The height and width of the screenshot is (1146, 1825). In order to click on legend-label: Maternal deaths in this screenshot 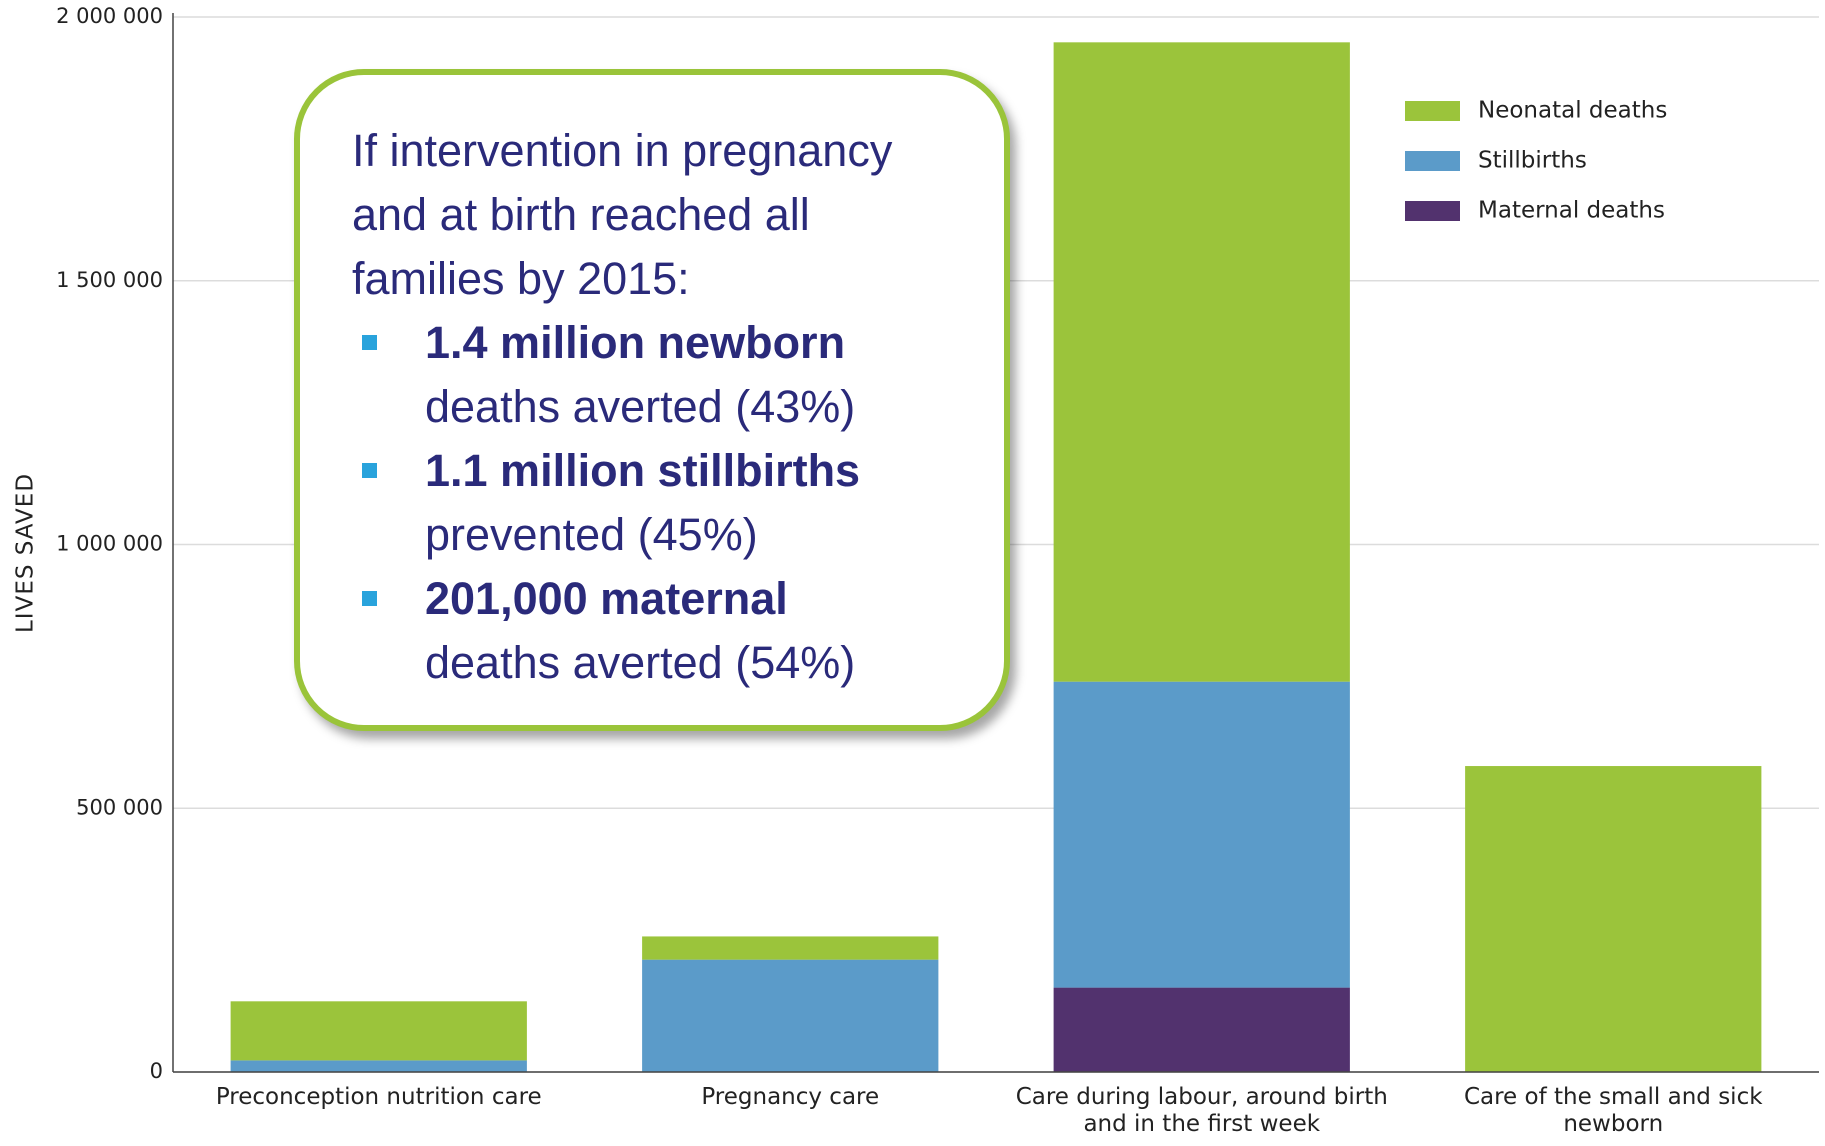, I will do `click(1571, 211)`.